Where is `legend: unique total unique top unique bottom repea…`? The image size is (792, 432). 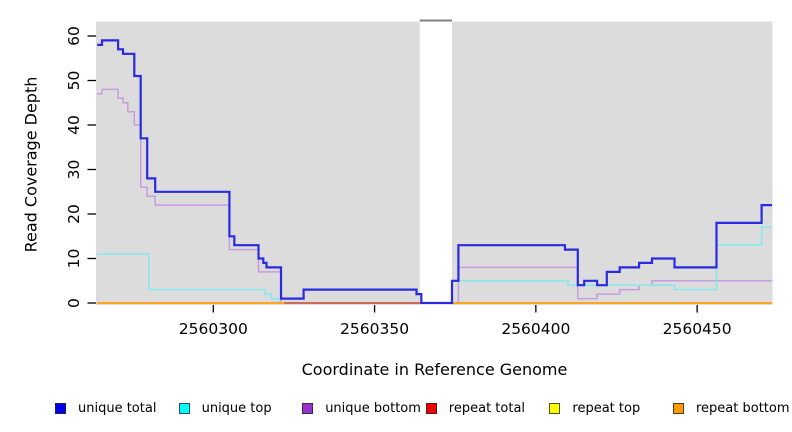
legend: unique total unique top unique bottom repea… is located at coordinates (396, 409).